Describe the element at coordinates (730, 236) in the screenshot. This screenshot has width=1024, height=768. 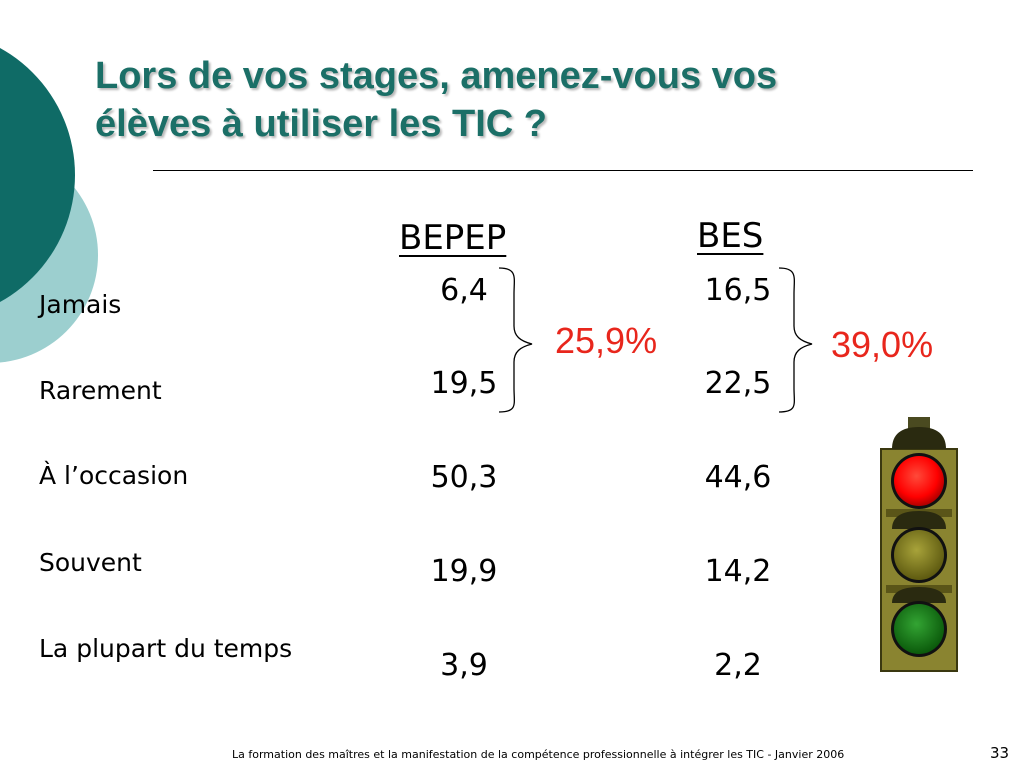
I see `column-header-bes: BES` at that location.